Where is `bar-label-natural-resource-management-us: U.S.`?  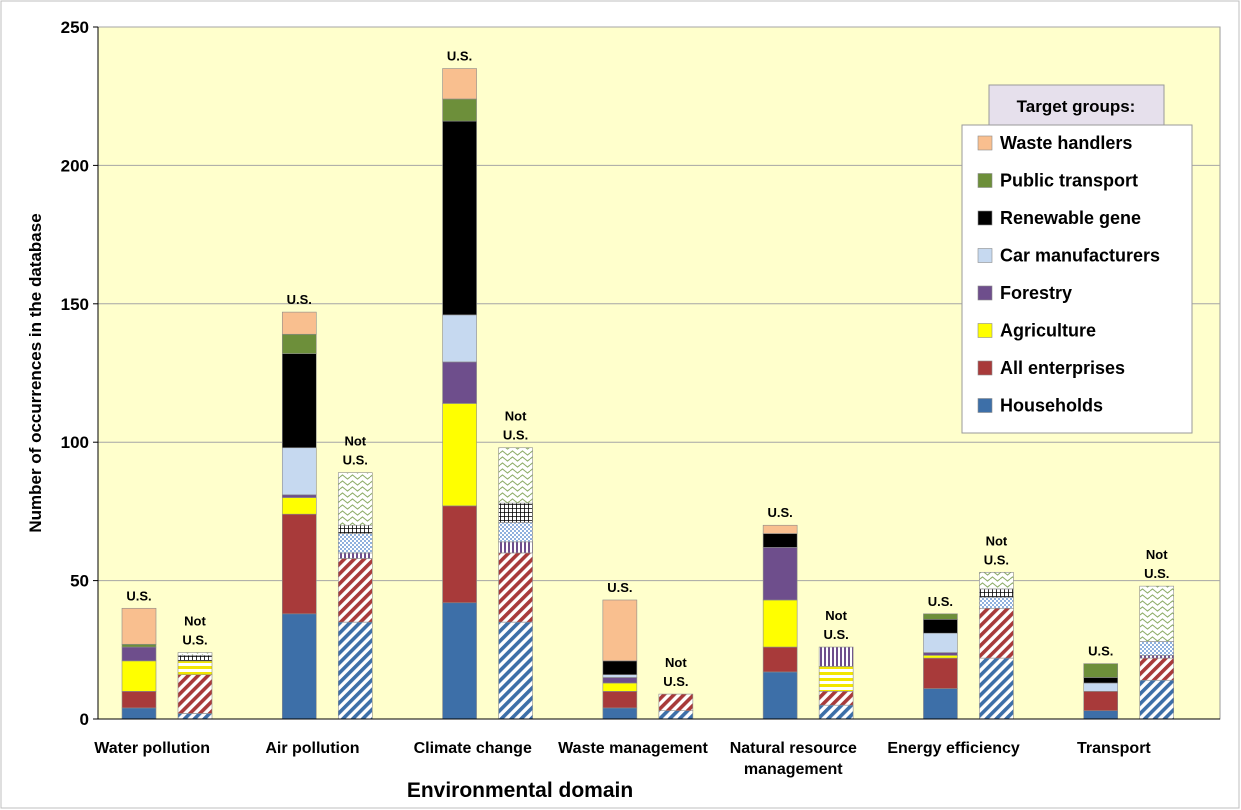
bar-label-natural-resource-management-us: U.S. is located at coordinates (779, 512).